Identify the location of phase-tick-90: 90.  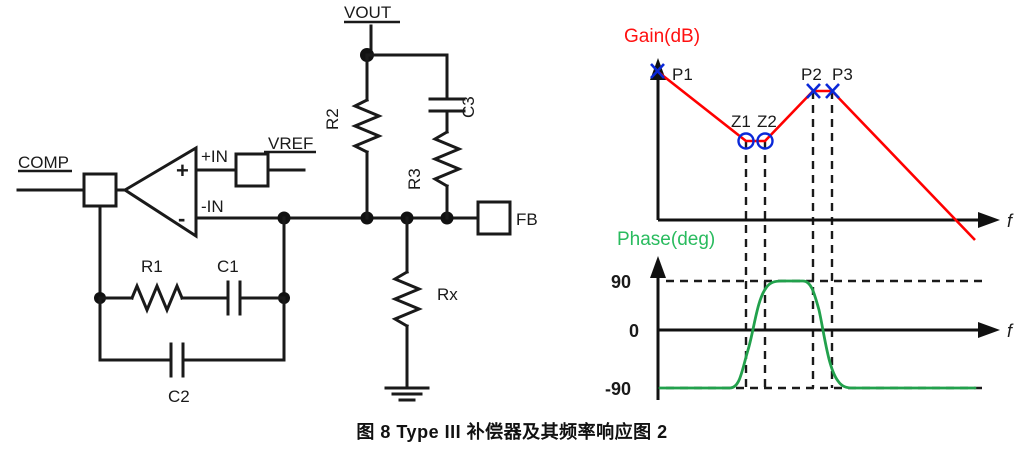
(621, 282).